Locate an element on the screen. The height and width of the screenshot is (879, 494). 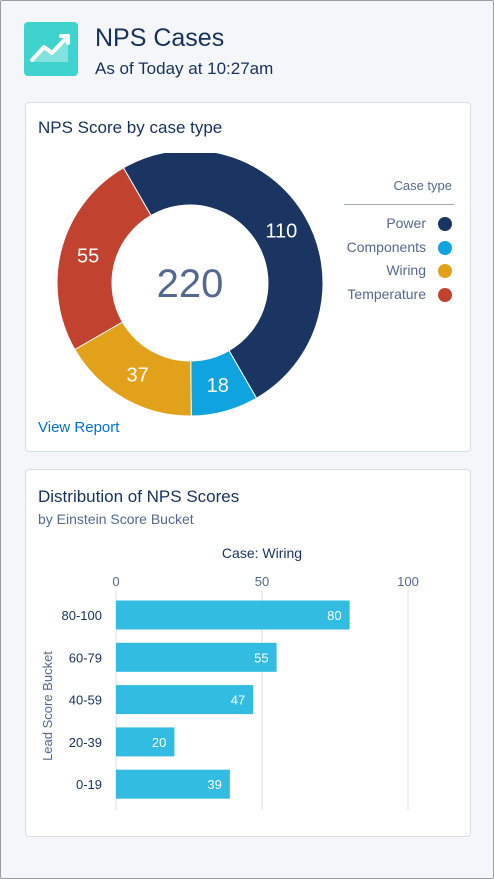
x-tick-label: 50 is located at coordinates (262, 581).